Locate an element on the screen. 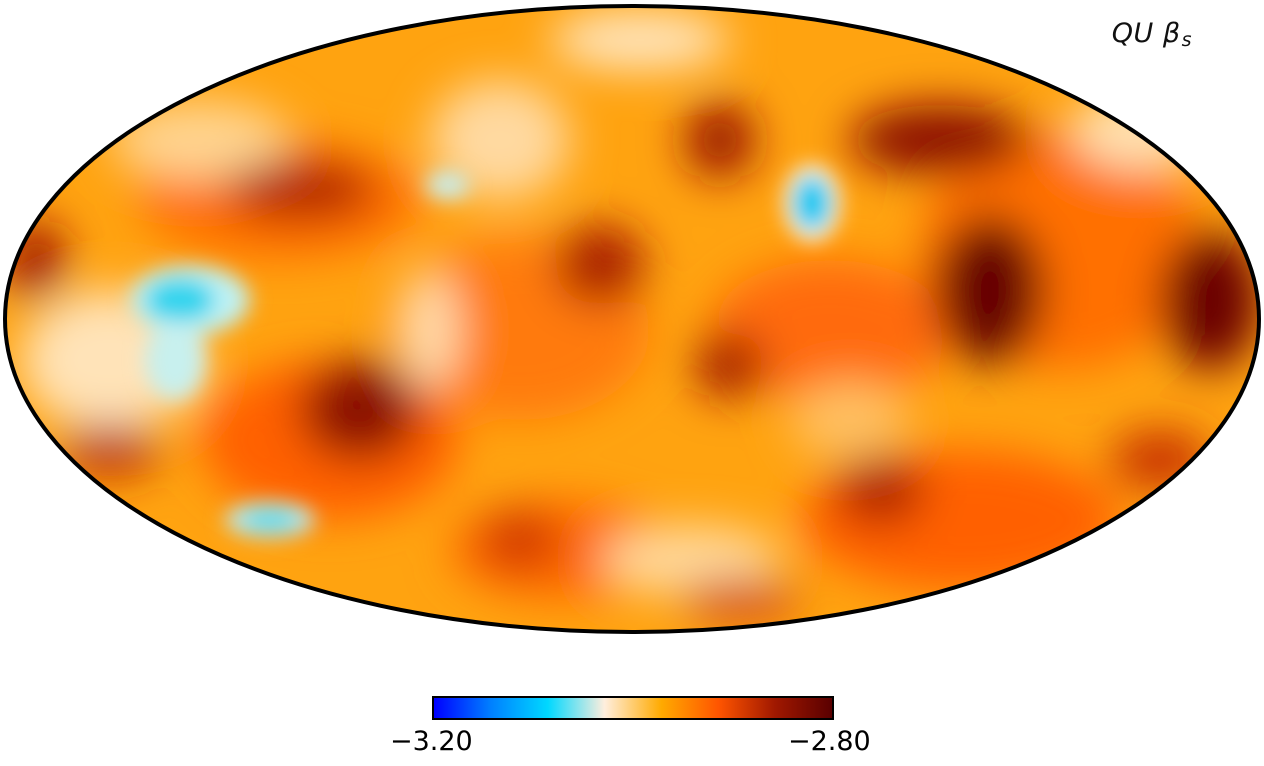 The height and width of the screenshot is (766, 1264). map-label: QU βs is located at coordinates (1152, 34).